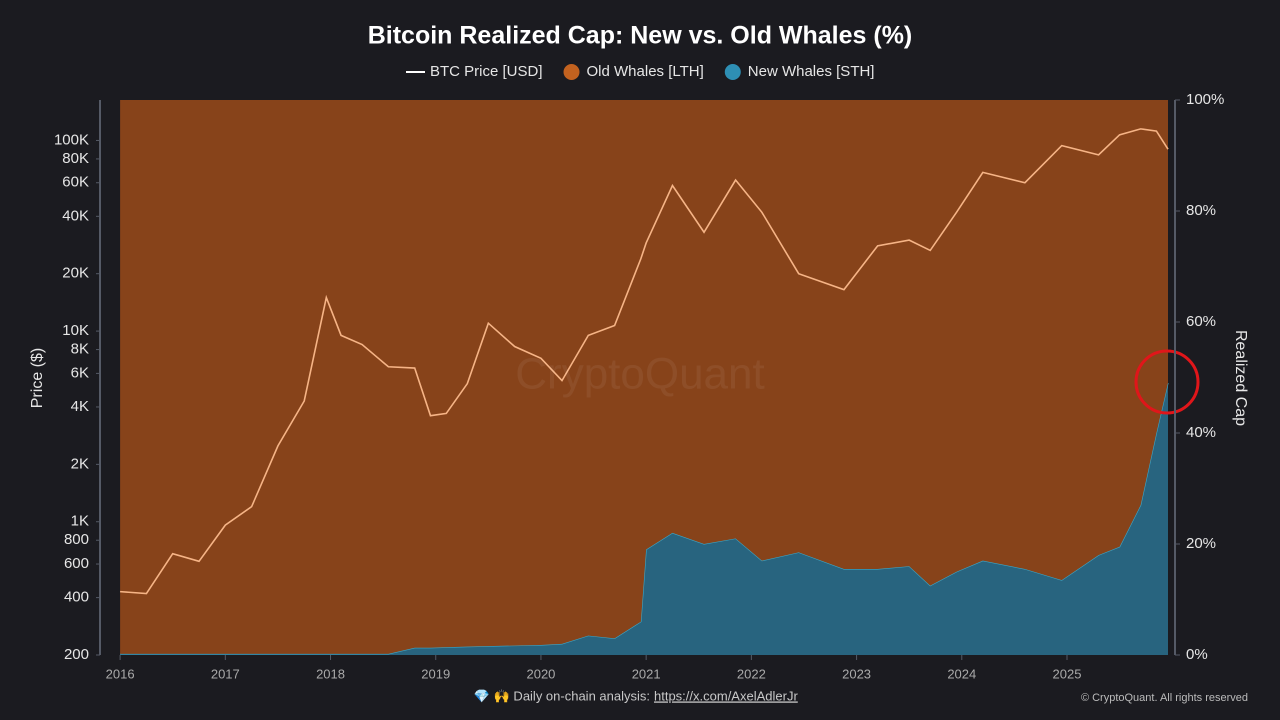  Describe the element at coordinates (1240, 378) in the screenshot. I see `y2-axis-title: Realized Cap` at that location.